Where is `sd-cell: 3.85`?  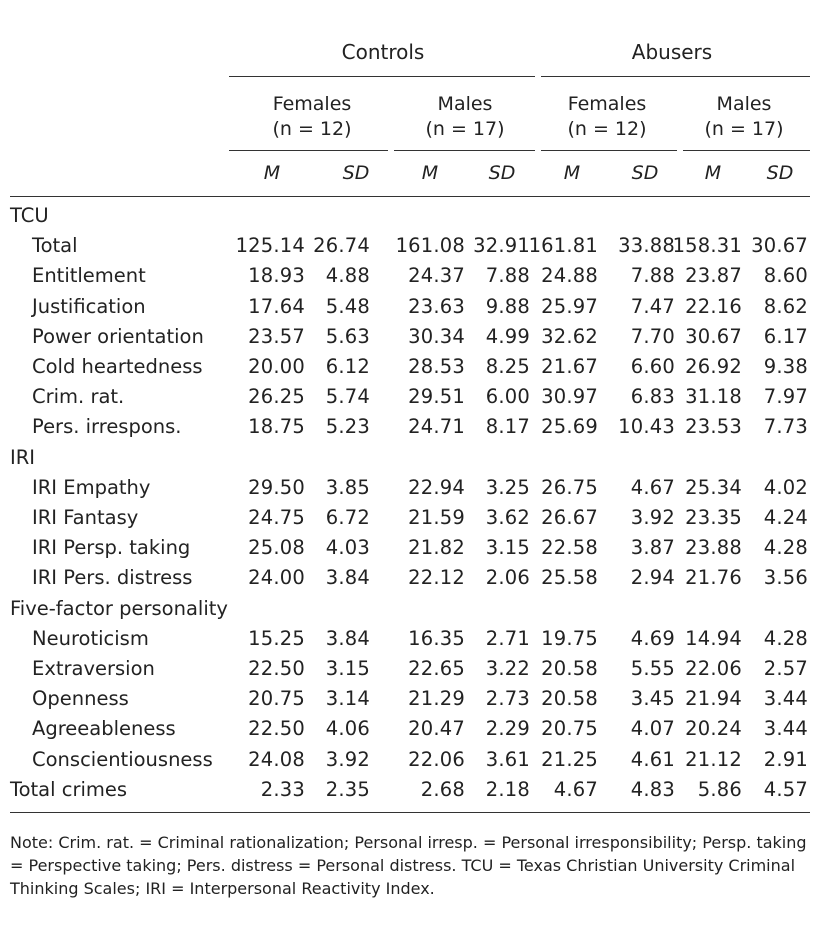 sd-cell: 3.85 is located at coordinates (347, 487).